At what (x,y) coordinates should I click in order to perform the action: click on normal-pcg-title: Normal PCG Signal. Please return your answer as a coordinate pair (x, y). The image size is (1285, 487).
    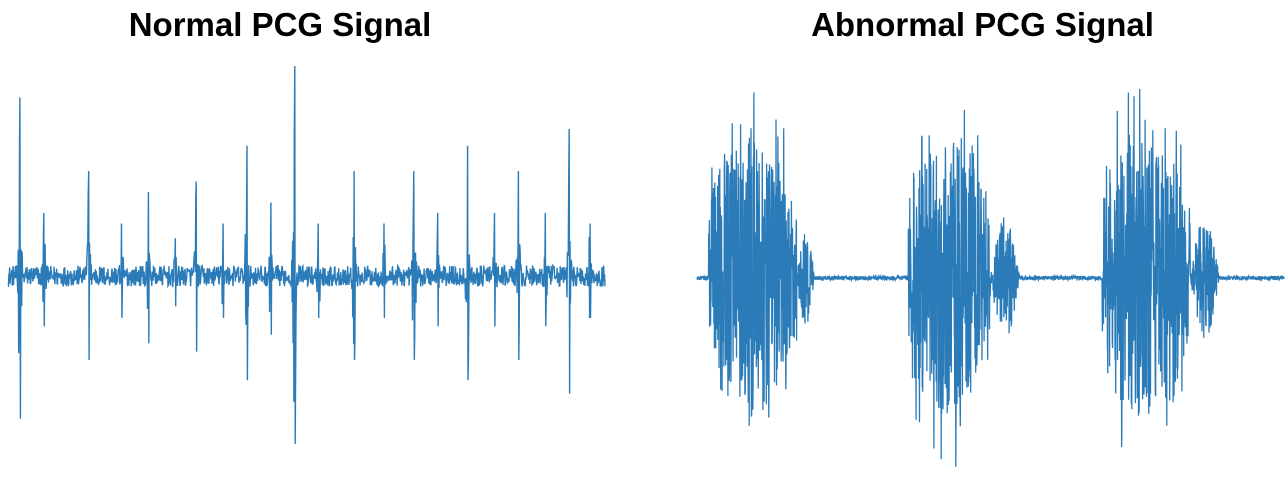
    Looking at the image, I should click on (280, 24).